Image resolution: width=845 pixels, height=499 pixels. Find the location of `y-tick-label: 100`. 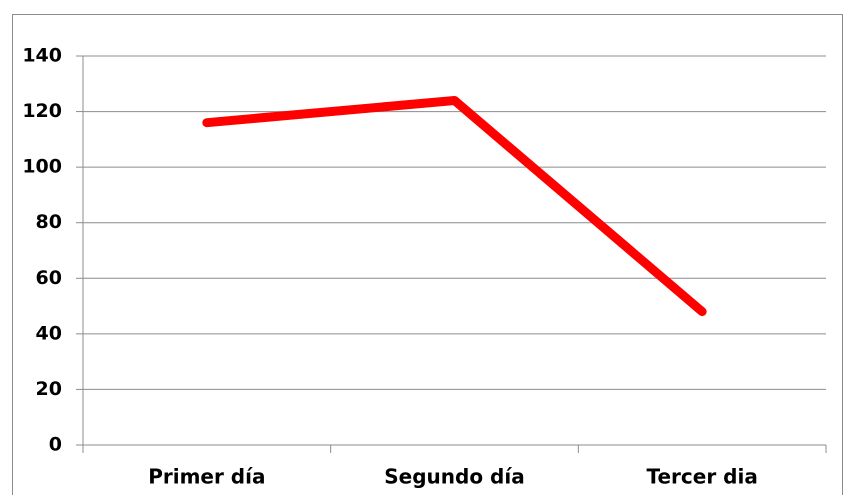

y-tick-label: 100 is located at coordinates (42, 167).